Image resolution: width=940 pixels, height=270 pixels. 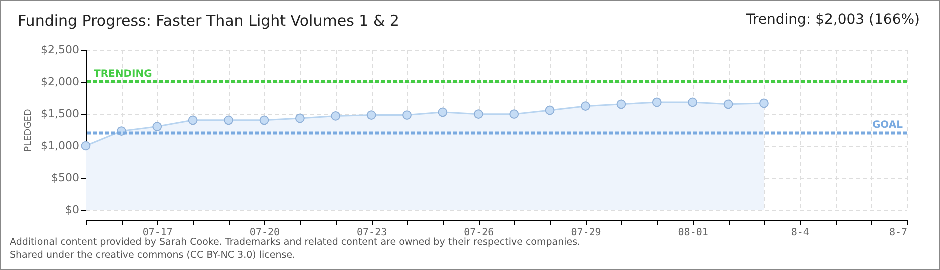 I want to click on text: Additional content provided by Sarah Cooke. Trademarks and related content are owned by their respective companies., so click(x=295, y=242).